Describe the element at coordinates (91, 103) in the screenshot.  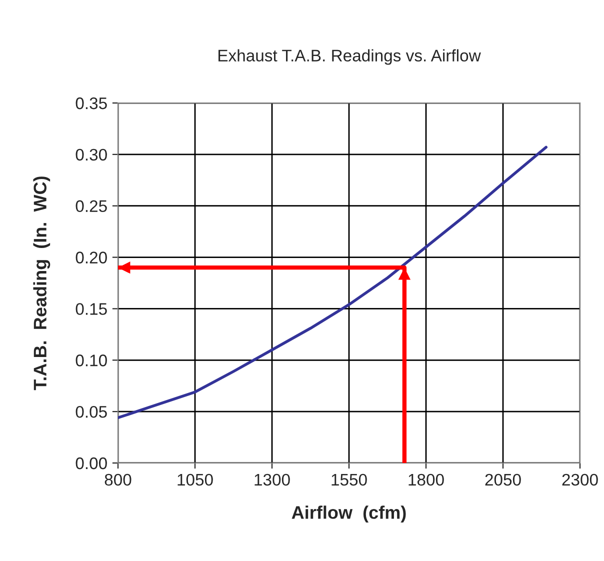
I see `y-tick-label: 0.35` at that location.